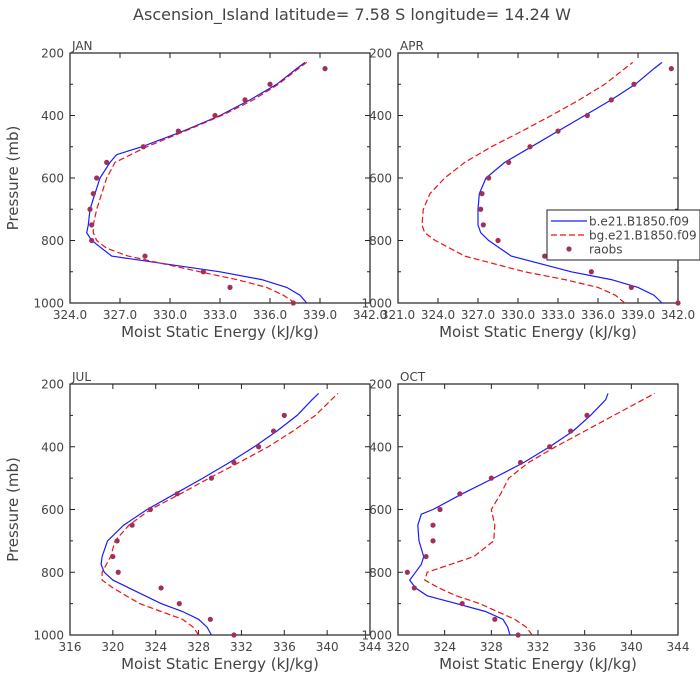 The height and width of the screenshot is (700, 700). Describe the element at coordinates (155, 647) in the screenshot. I see `x-tick-label: 324` at that location.